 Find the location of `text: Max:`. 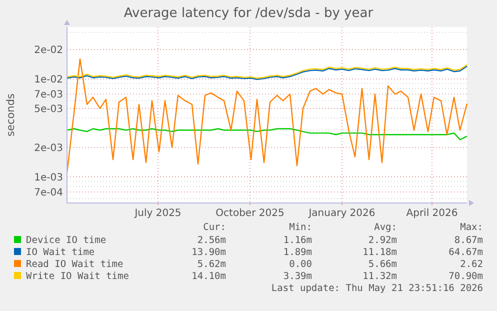

text: Max: is located at coordinates (471, 227).